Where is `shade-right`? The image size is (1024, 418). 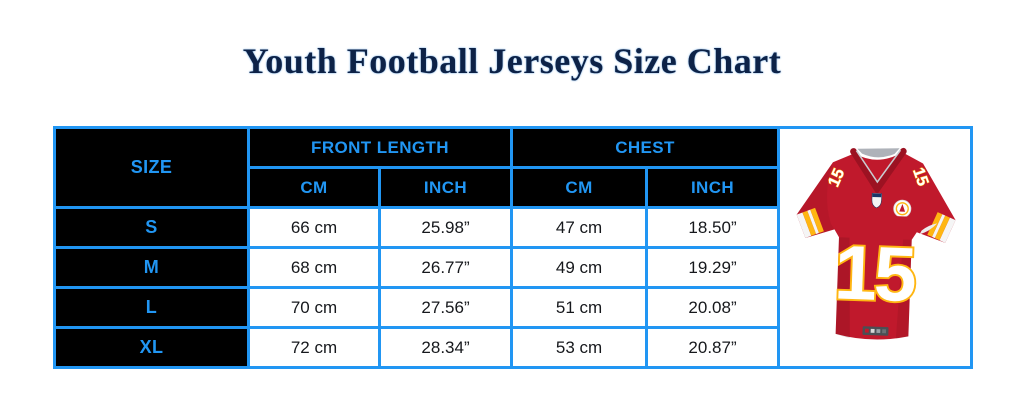 shade-right is located at coordinates (903, 288).